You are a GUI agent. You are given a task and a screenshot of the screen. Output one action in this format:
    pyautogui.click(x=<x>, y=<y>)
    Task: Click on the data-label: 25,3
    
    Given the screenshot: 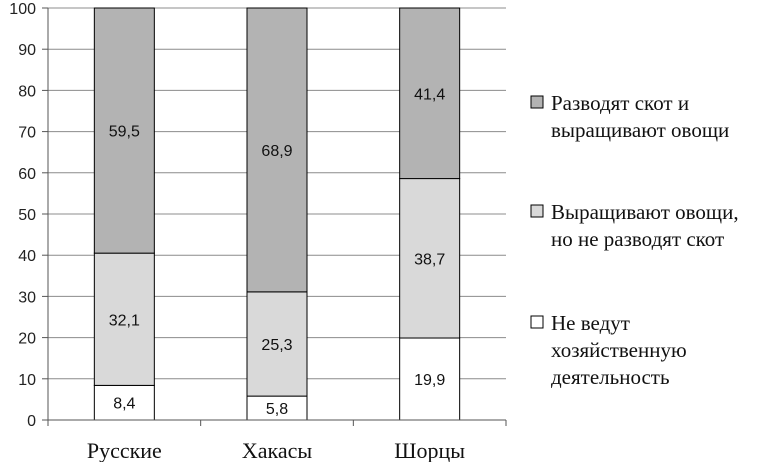 What is the action you would take?
    pyautogui.click(x=276, y=345)
    